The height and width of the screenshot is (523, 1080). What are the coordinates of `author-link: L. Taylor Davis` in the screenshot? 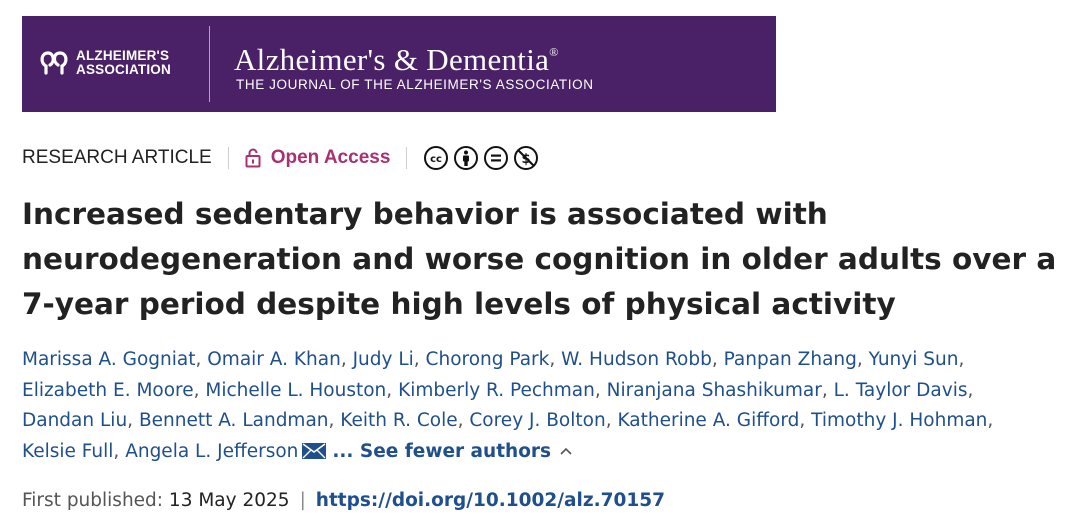 It's located at (900, 390).